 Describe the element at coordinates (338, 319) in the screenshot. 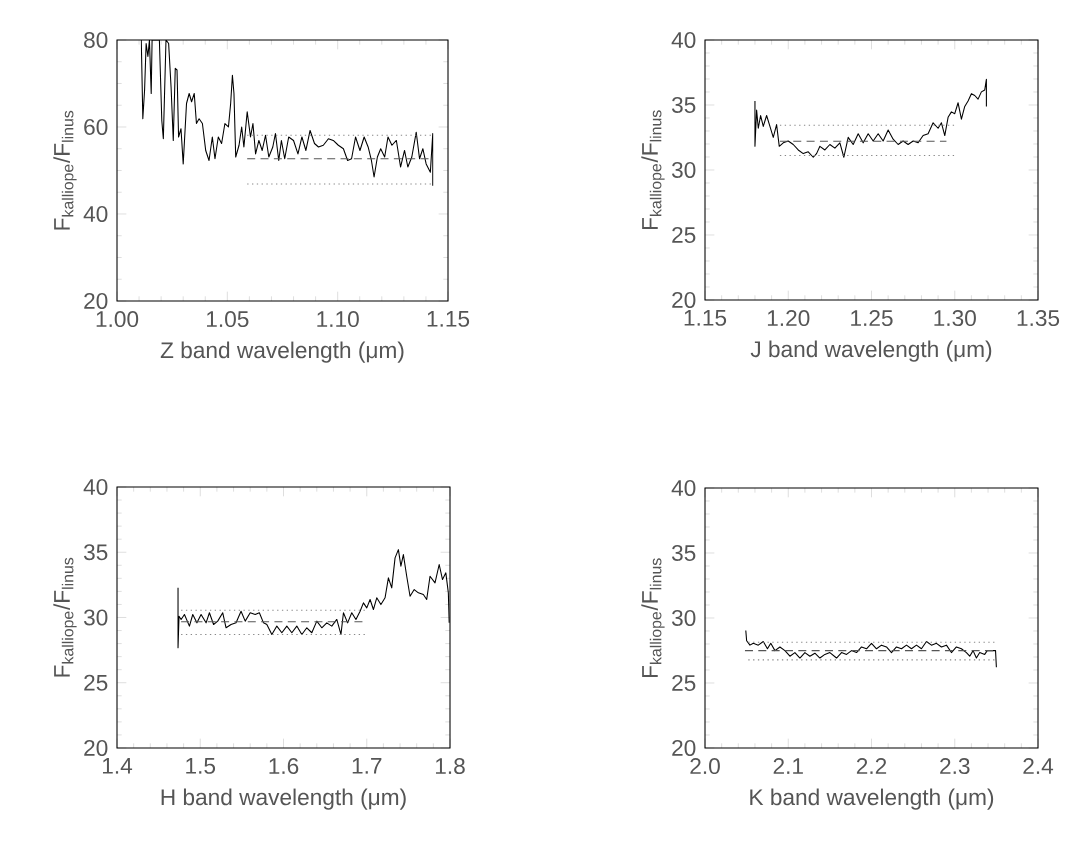

I see `x-tick-label: 1.10` at that location.